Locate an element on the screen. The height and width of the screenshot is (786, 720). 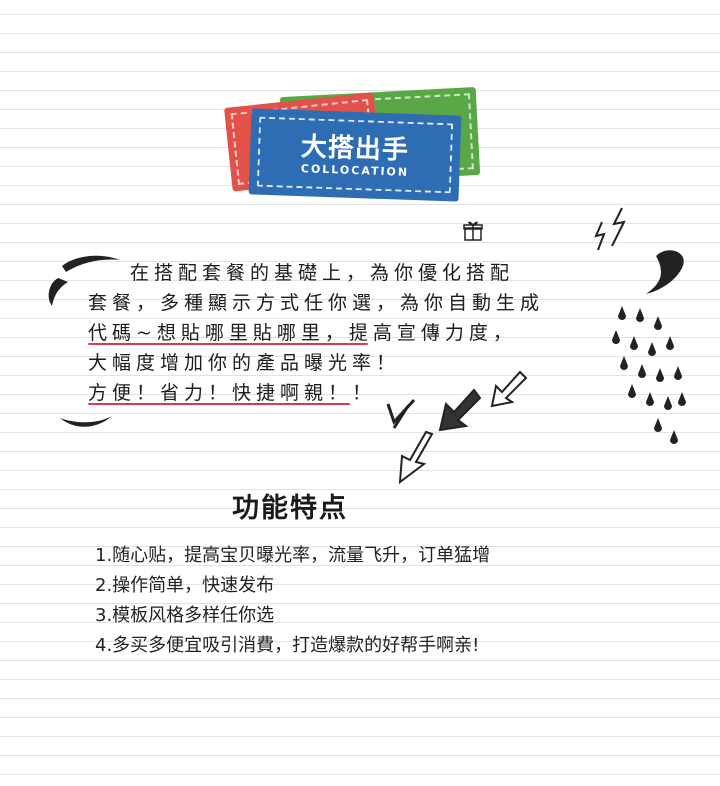
gift-icon is located at coordinates (473, 231).